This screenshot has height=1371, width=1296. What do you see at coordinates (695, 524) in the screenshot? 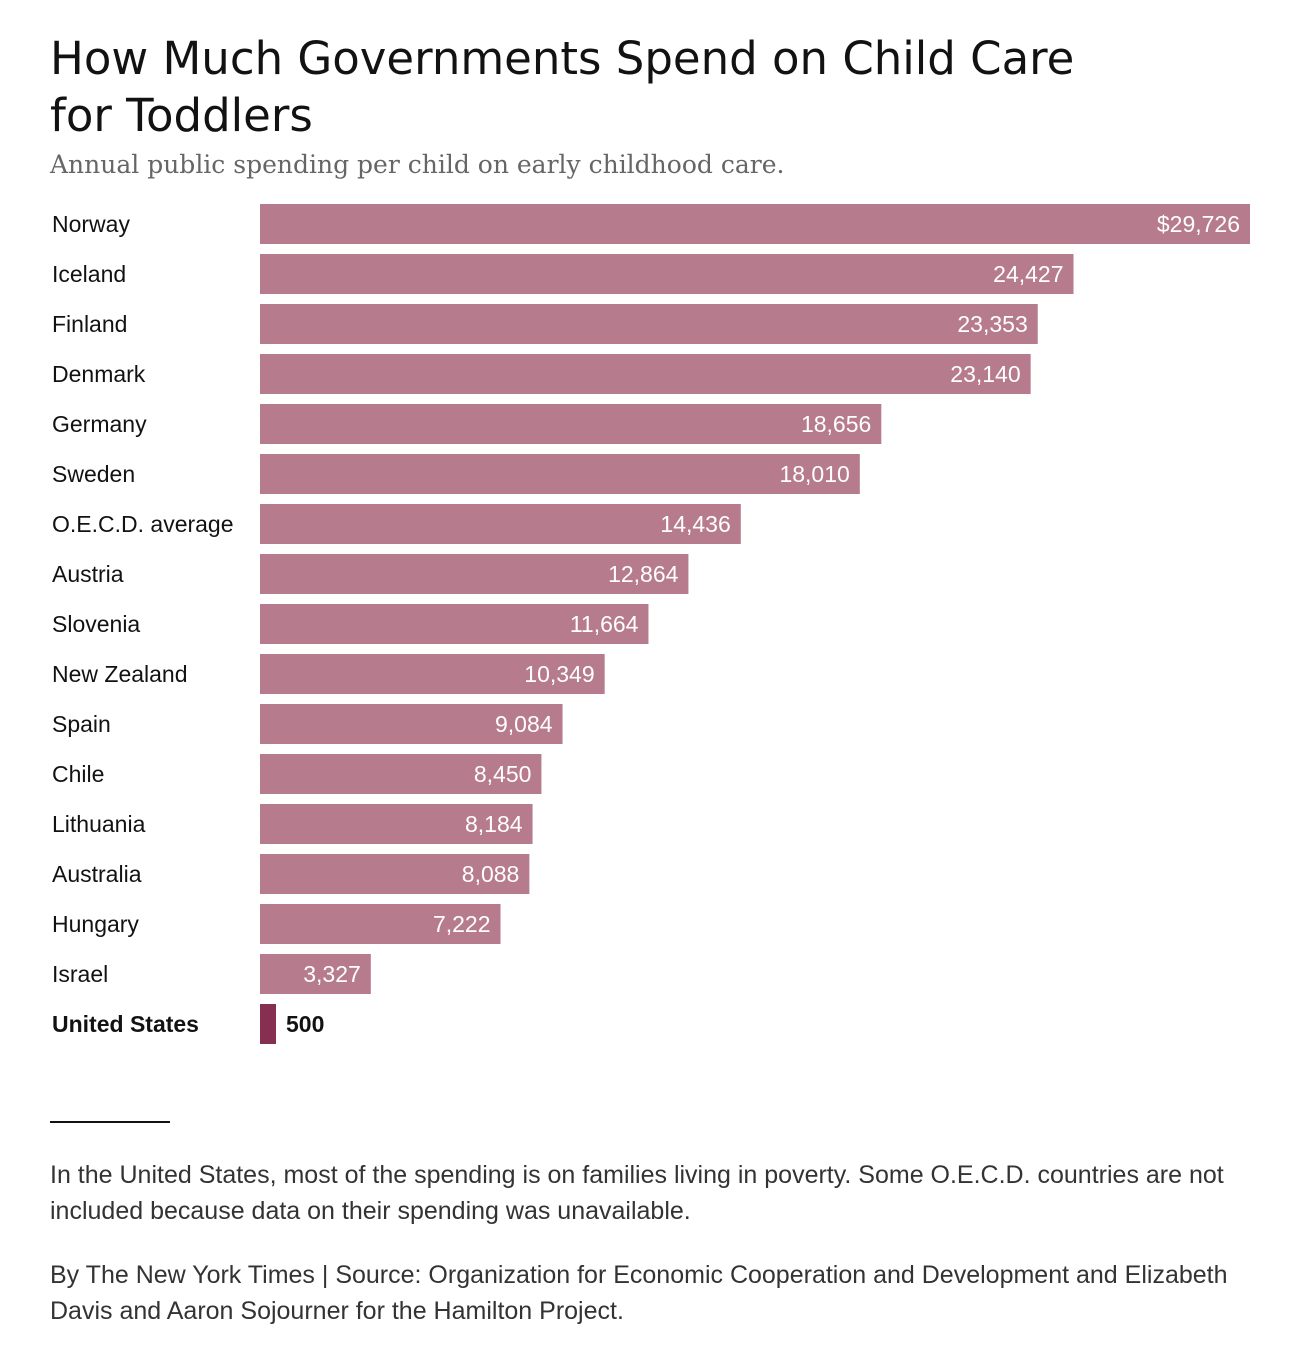
I see `value-label-o-e-c-d-average: 14,436` at bounding box center [695, 524].